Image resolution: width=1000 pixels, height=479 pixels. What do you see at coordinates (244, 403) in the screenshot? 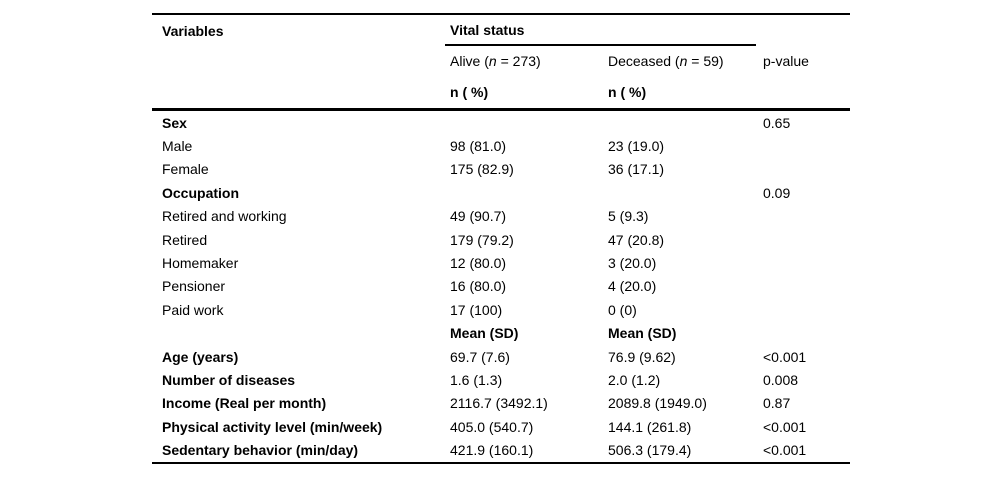
I see `row-label: Income (Real per month)` at bounding box center [244, 403].